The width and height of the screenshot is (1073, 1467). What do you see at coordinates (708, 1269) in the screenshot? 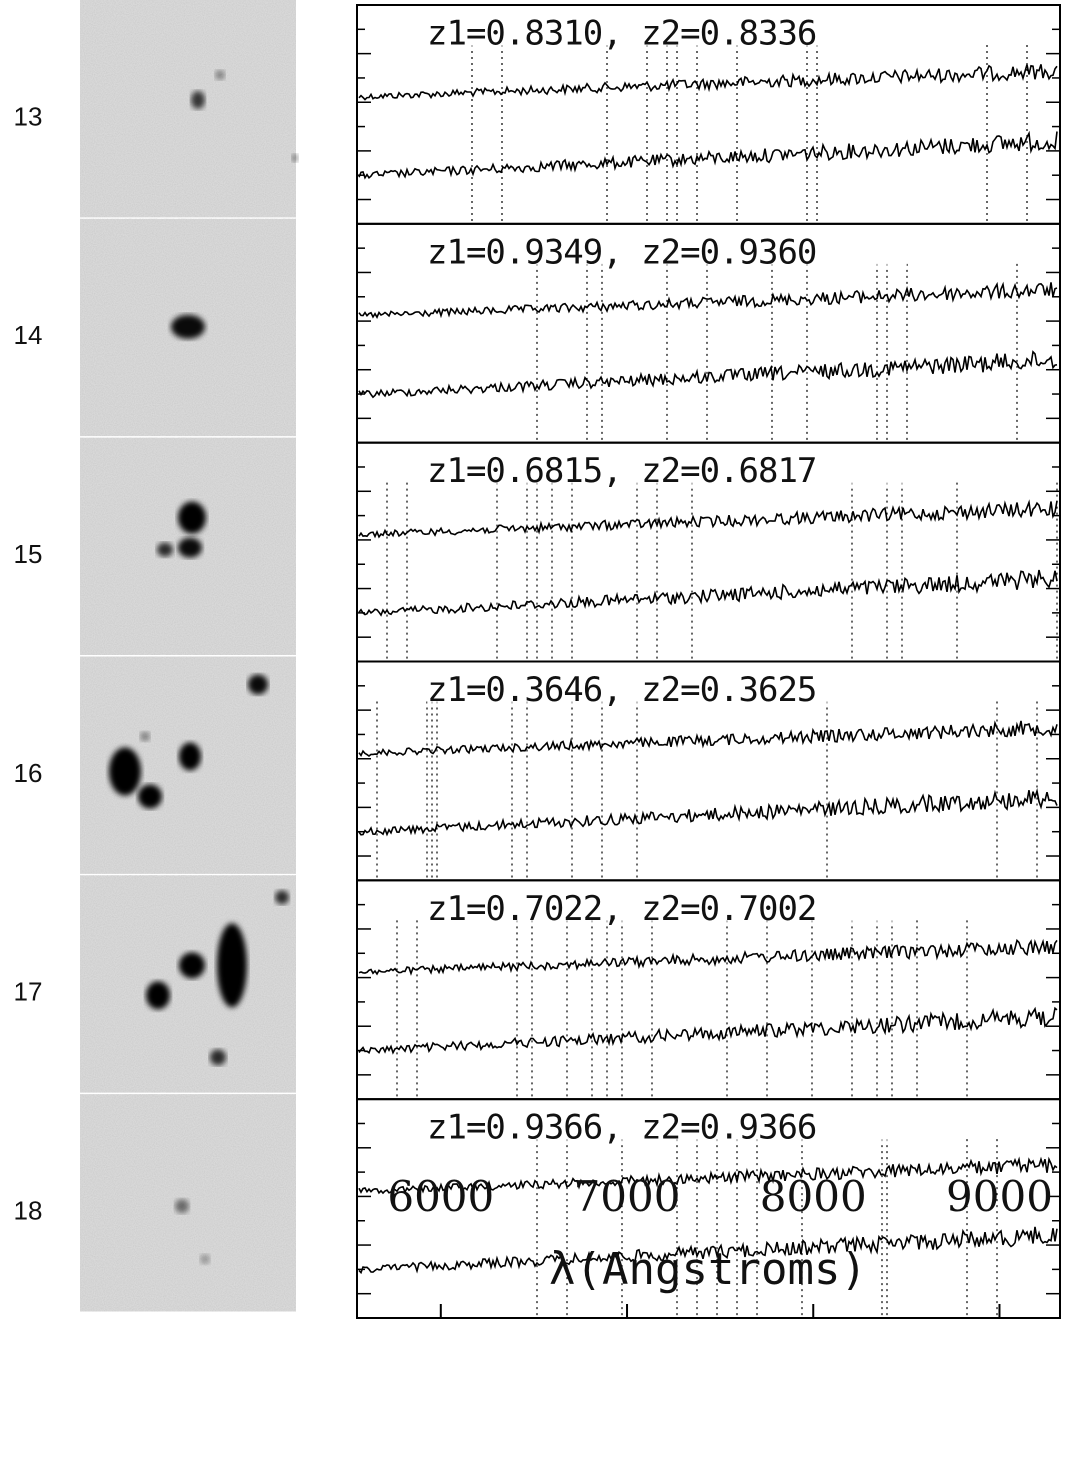
I see `x-axis-label: λ(Angstroms)` at bounding box center [708, 1269].